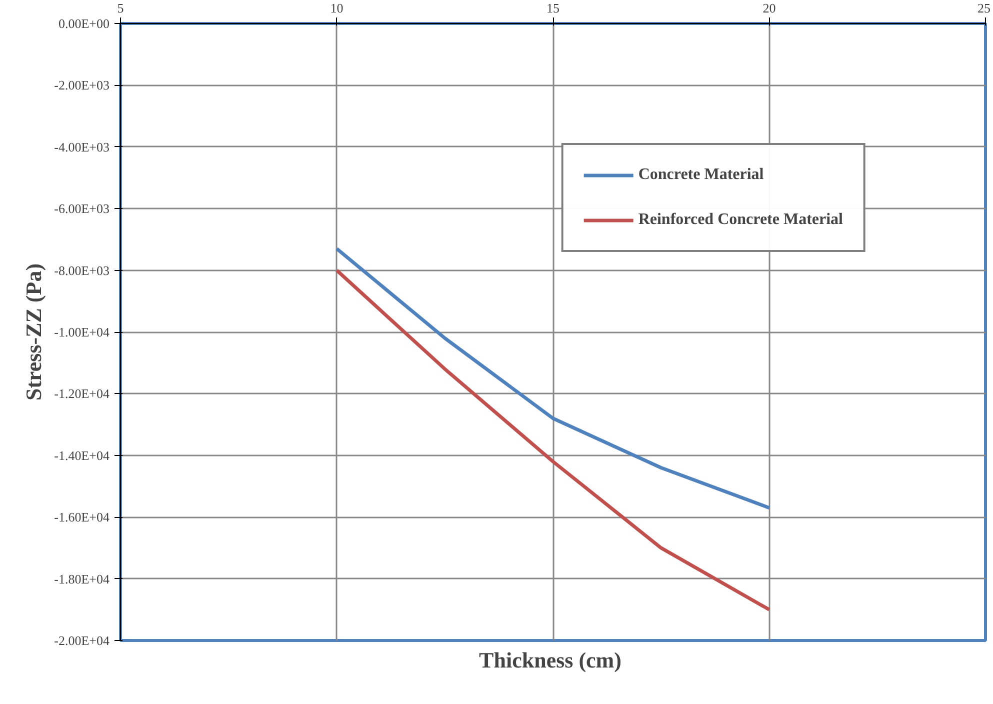  Describe the element at coordinates (550, 660) in the screenshot. I see `x-axis-title: Thickness (cm)` at that location.